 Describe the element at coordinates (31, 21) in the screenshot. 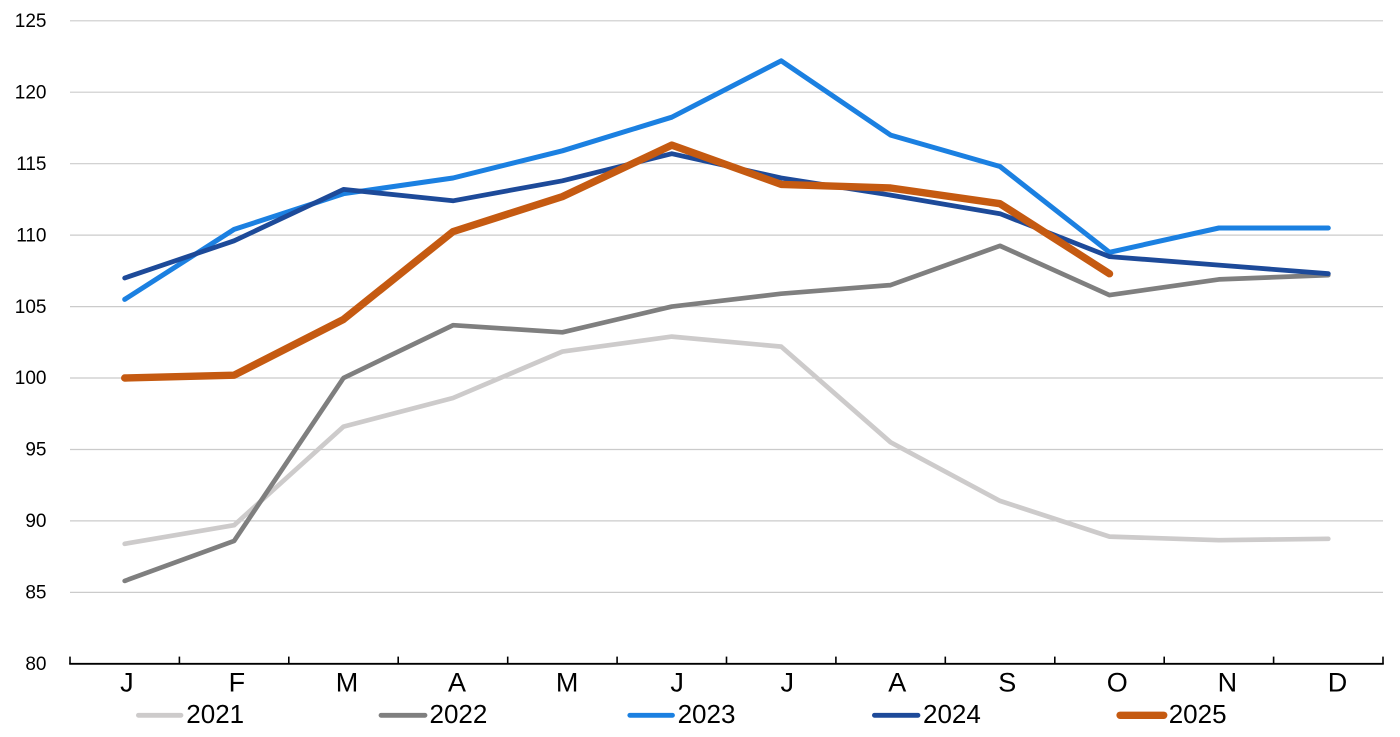

I see `svg-text: 125` at that location.